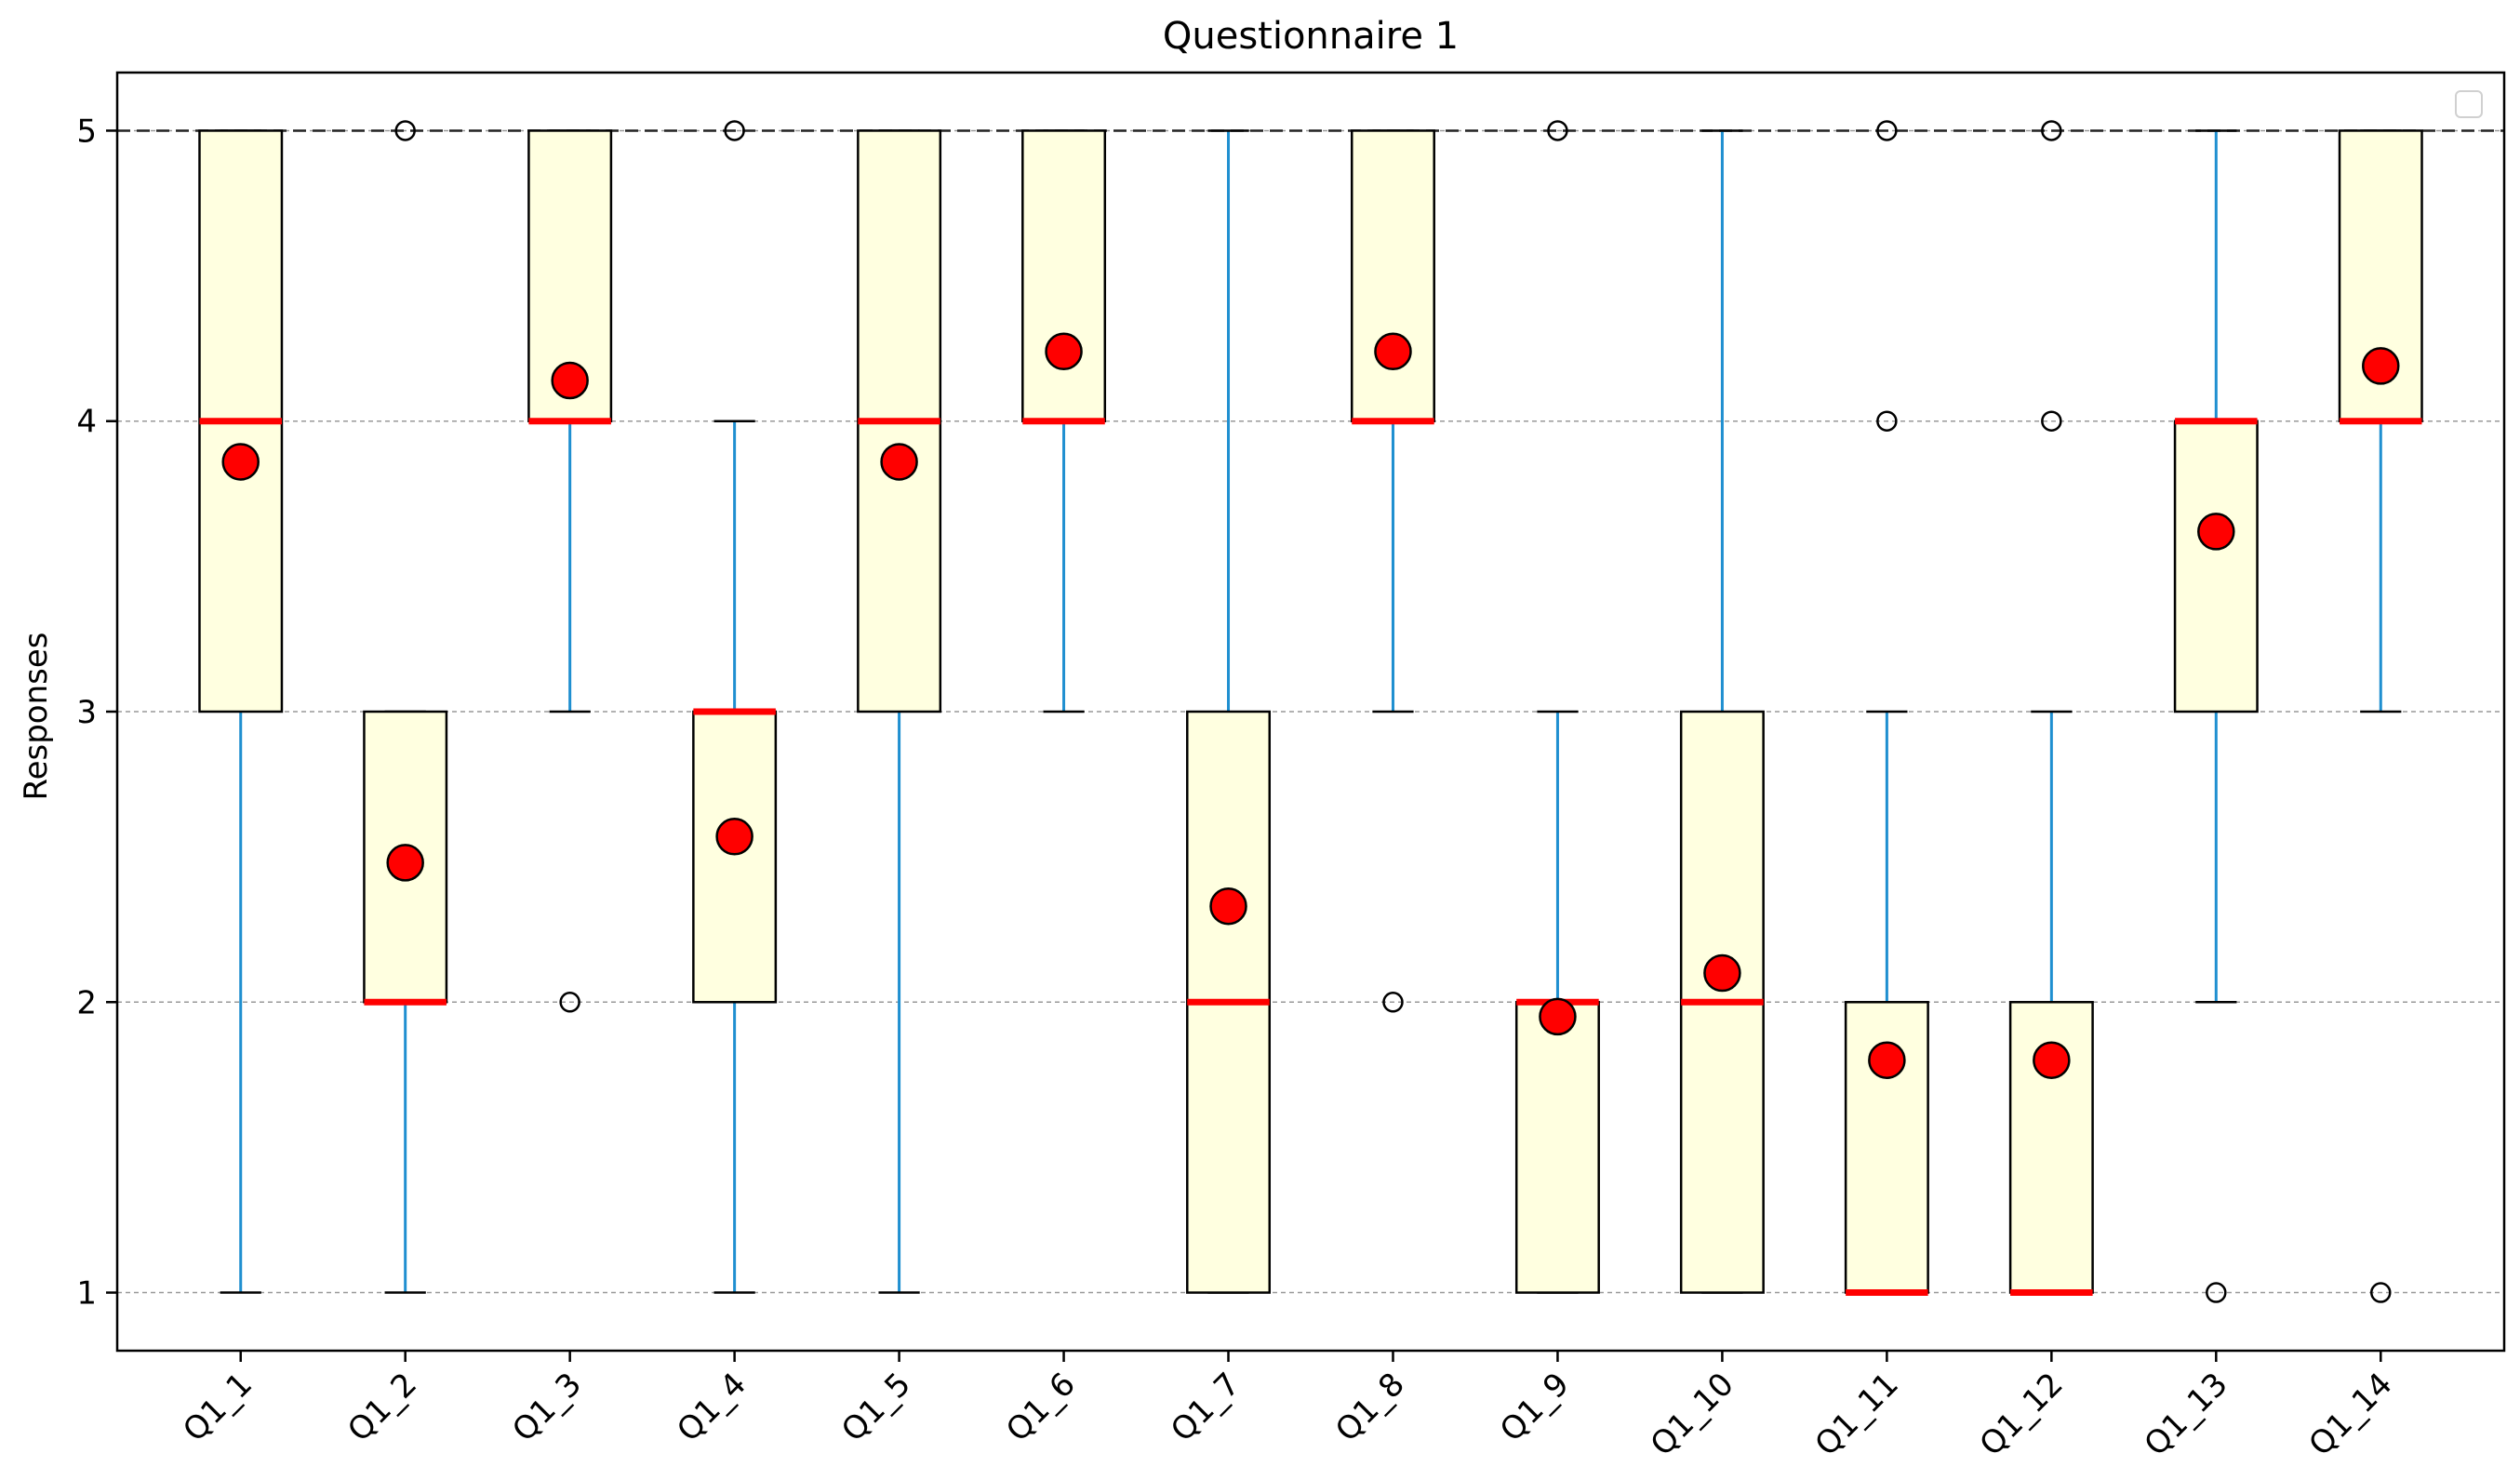 This screenshot has width=2520, height=1480. I want to click on x-tick-label: Q1_10, so click(1692, 1414).